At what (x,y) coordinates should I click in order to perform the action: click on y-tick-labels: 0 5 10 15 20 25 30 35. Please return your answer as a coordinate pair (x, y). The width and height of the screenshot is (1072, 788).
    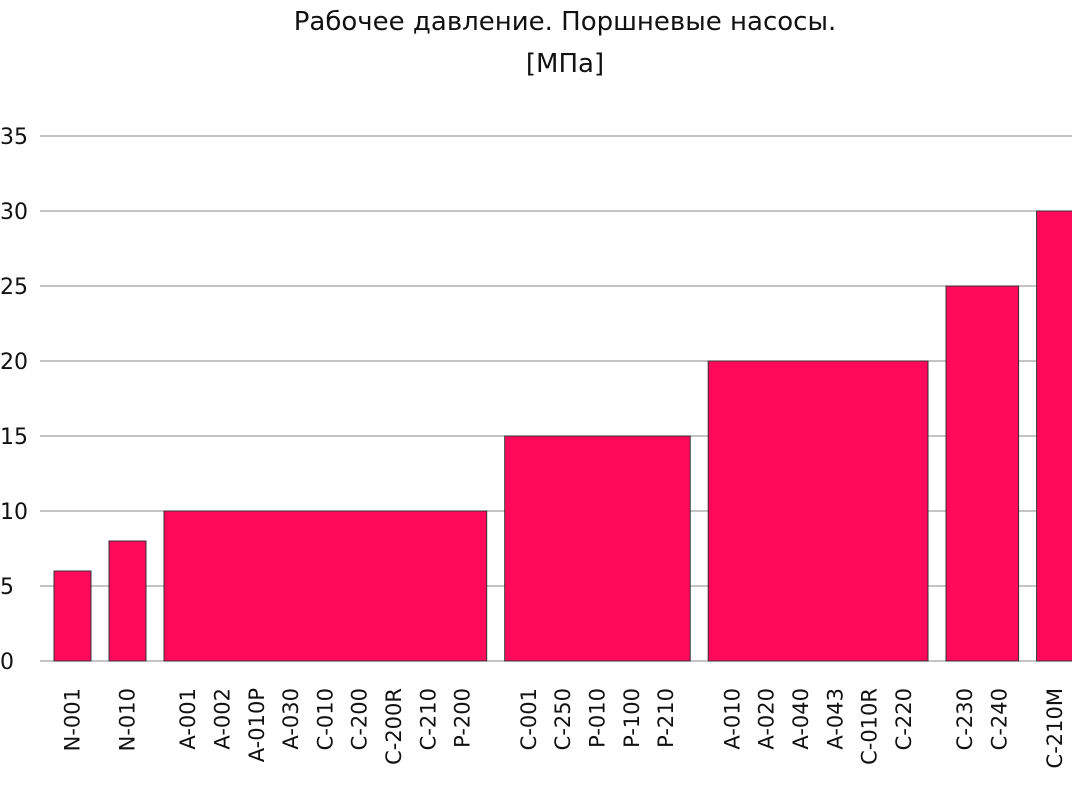
    Looking at the image, I should click on (14, 400).